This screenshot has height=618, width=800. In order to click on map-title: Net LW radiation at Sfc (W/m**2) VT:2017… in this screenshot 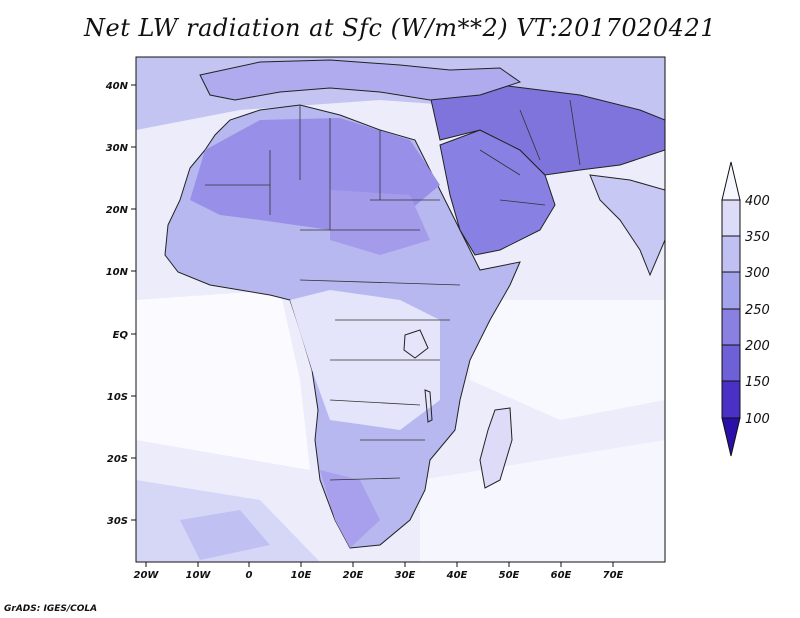, I will do `click(400, 28)`.